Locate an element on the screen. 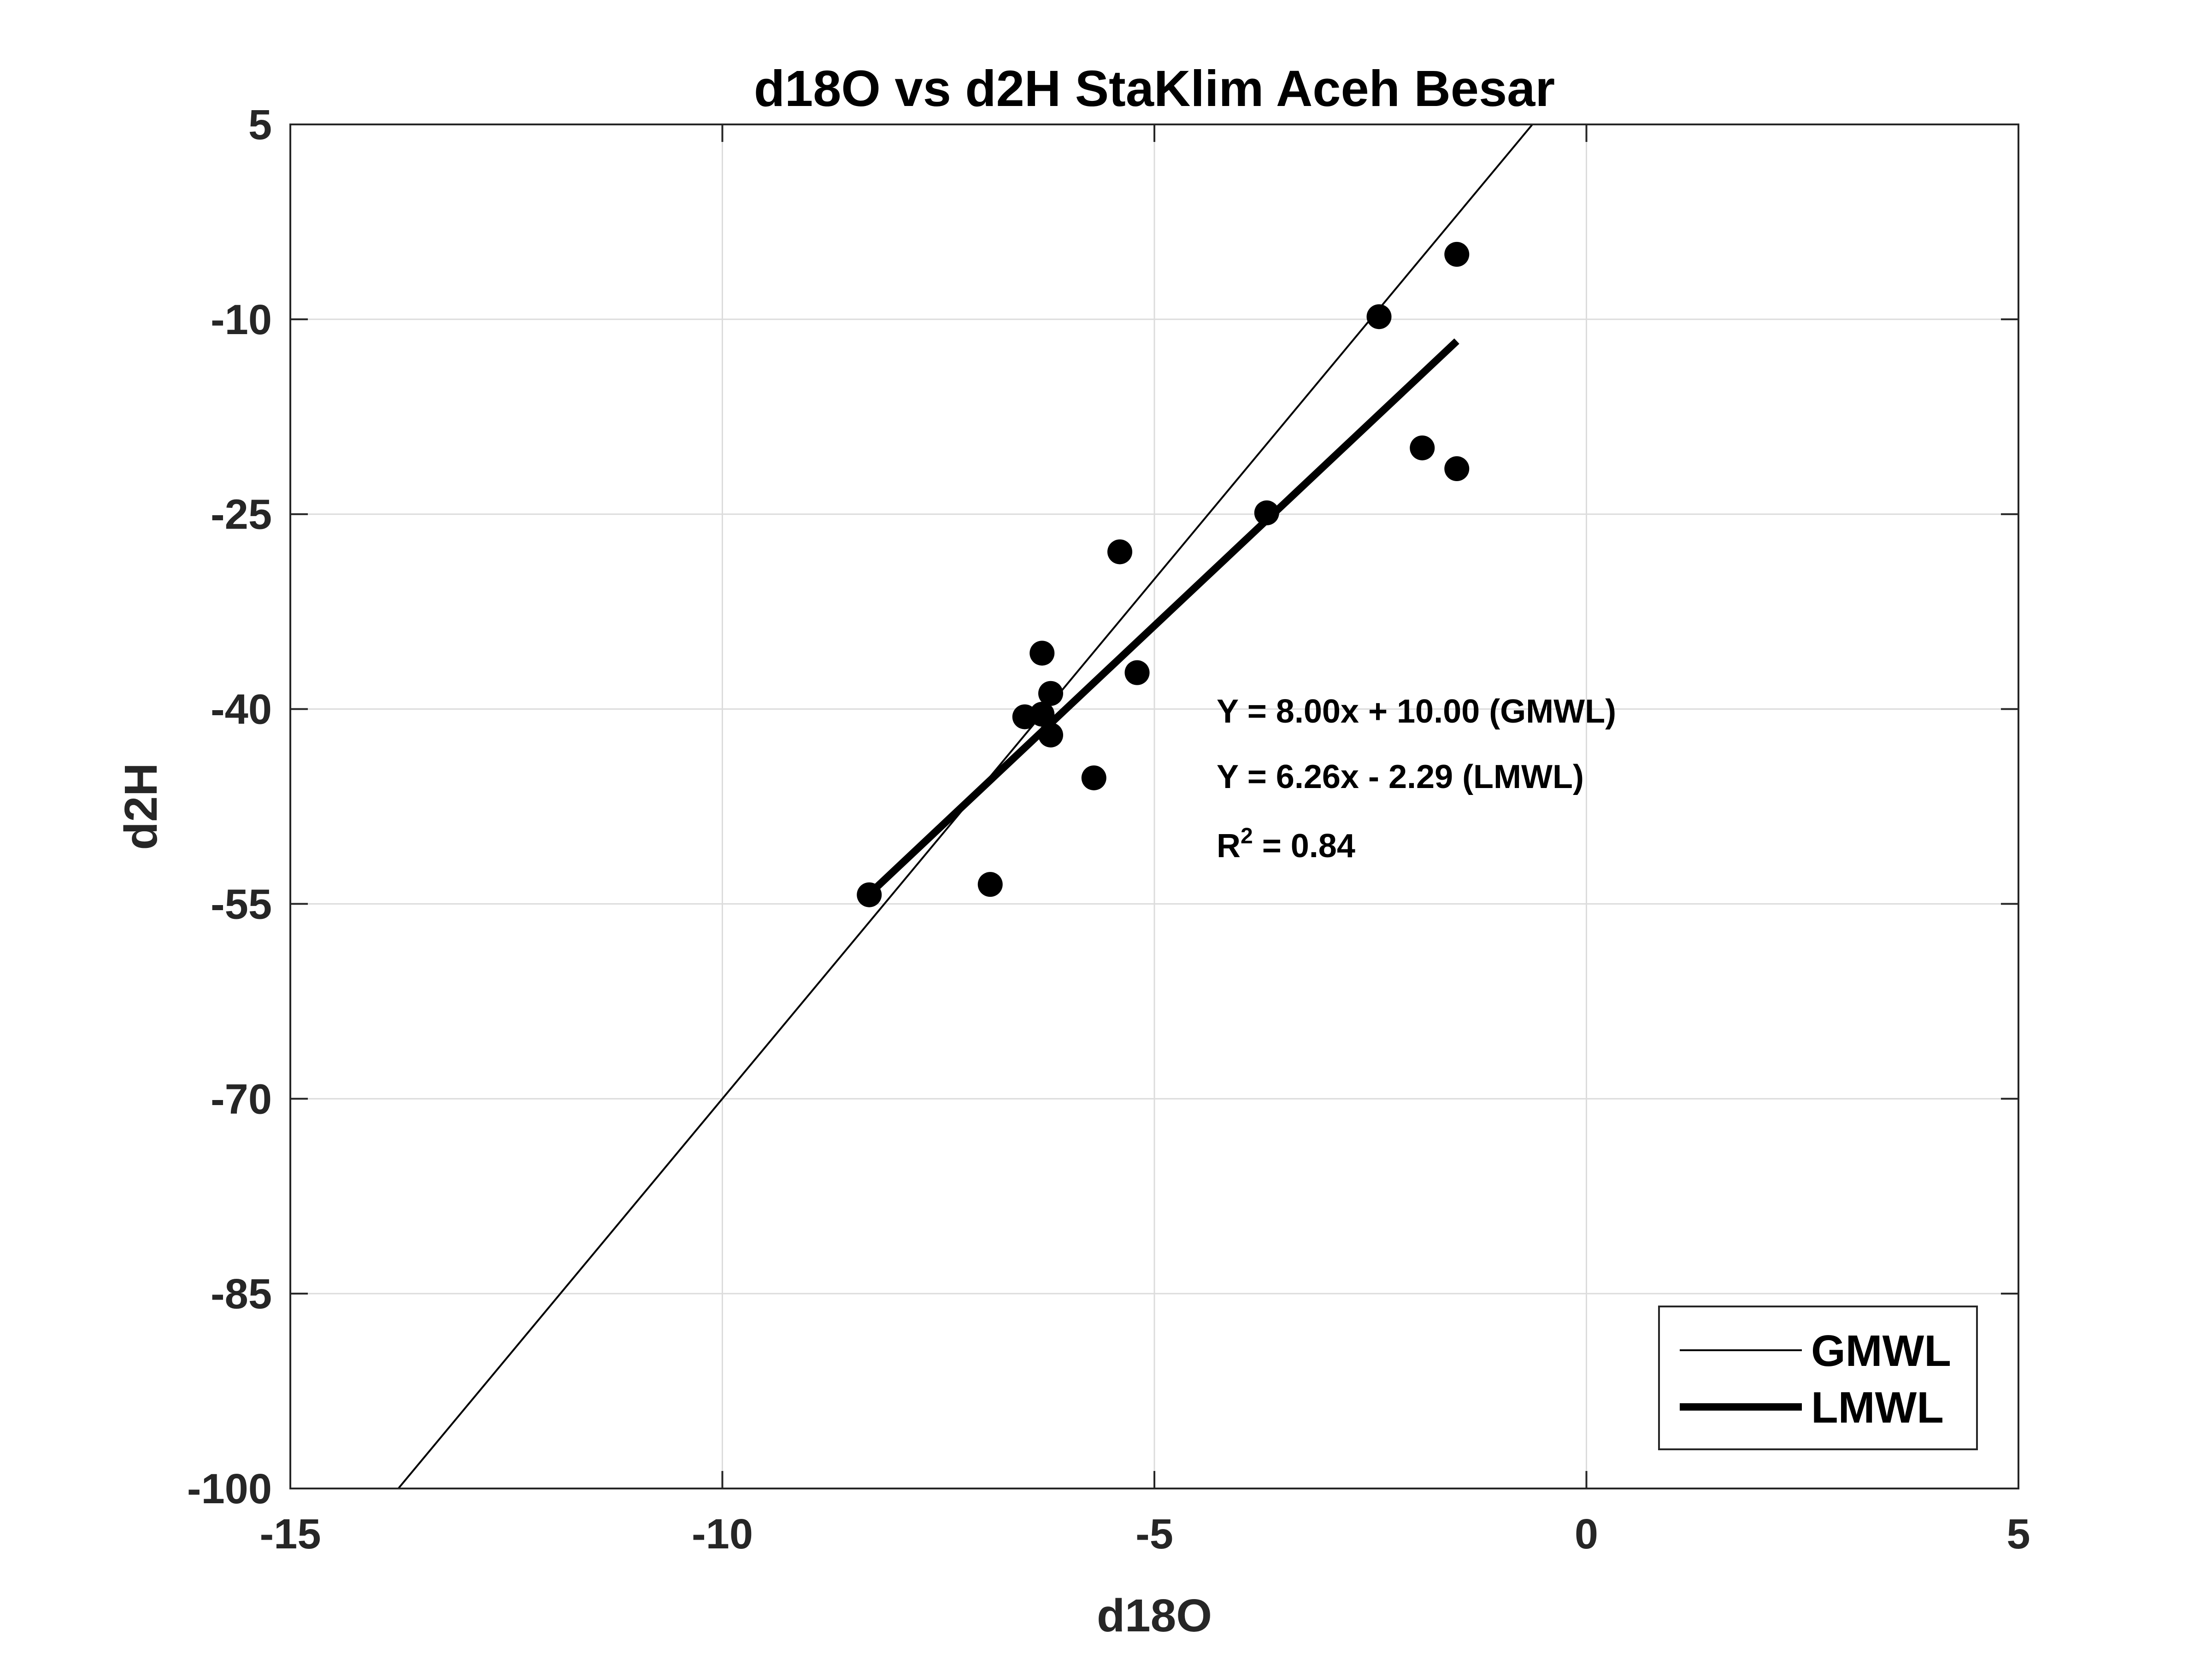 This screenshot has height=1659, width=2212. lmwl-line is located at coordinates (1162, 617).